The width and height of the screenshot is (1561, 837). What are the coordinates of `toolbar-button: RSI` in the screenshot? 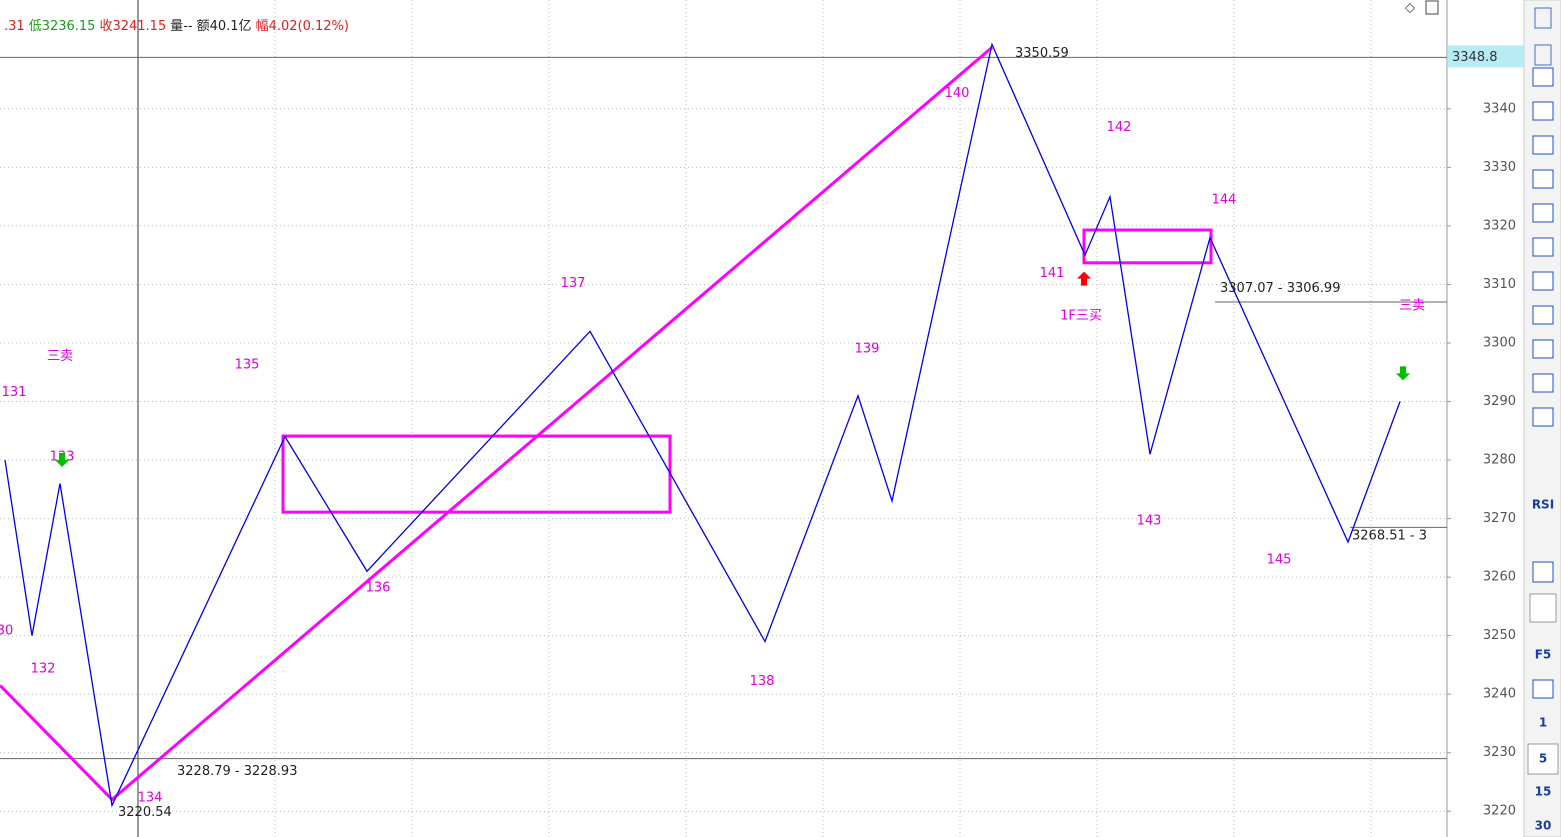 It's located at (1543, 505).